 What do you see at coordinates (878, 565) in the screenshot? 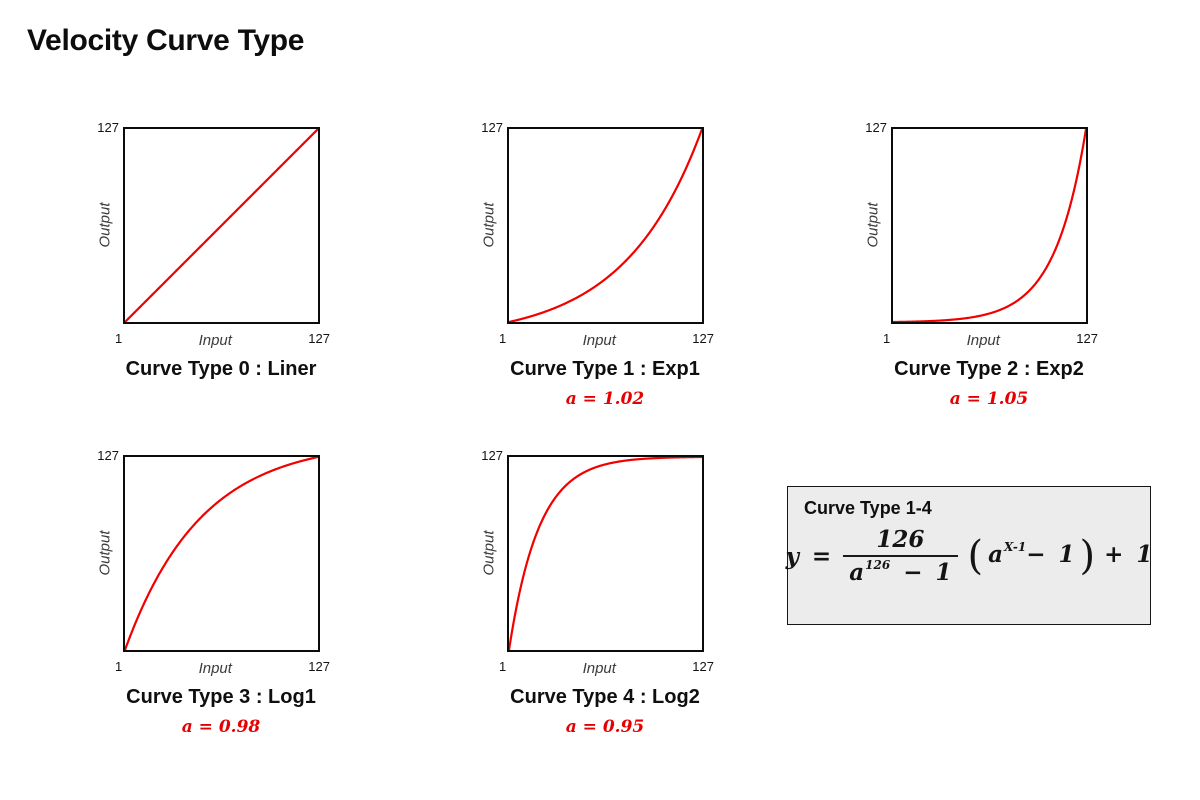
I see `denominator-exponent: 126` at bounding box center [878, 565].